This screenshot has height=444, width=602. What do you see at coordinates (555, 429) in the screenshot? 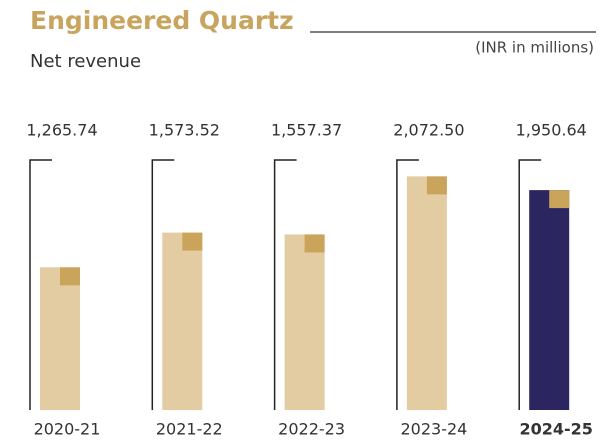
I see `x-tick-label: 2024-25` at bounding box center [555, 429].